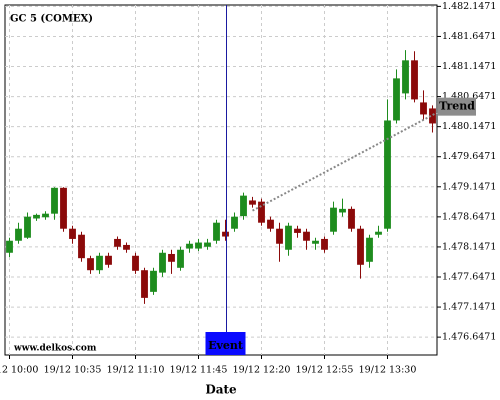 The height and width of the screenshot is (400, 500). I want to click on y-tick-label: 1.480.6471, so click(469, 96).